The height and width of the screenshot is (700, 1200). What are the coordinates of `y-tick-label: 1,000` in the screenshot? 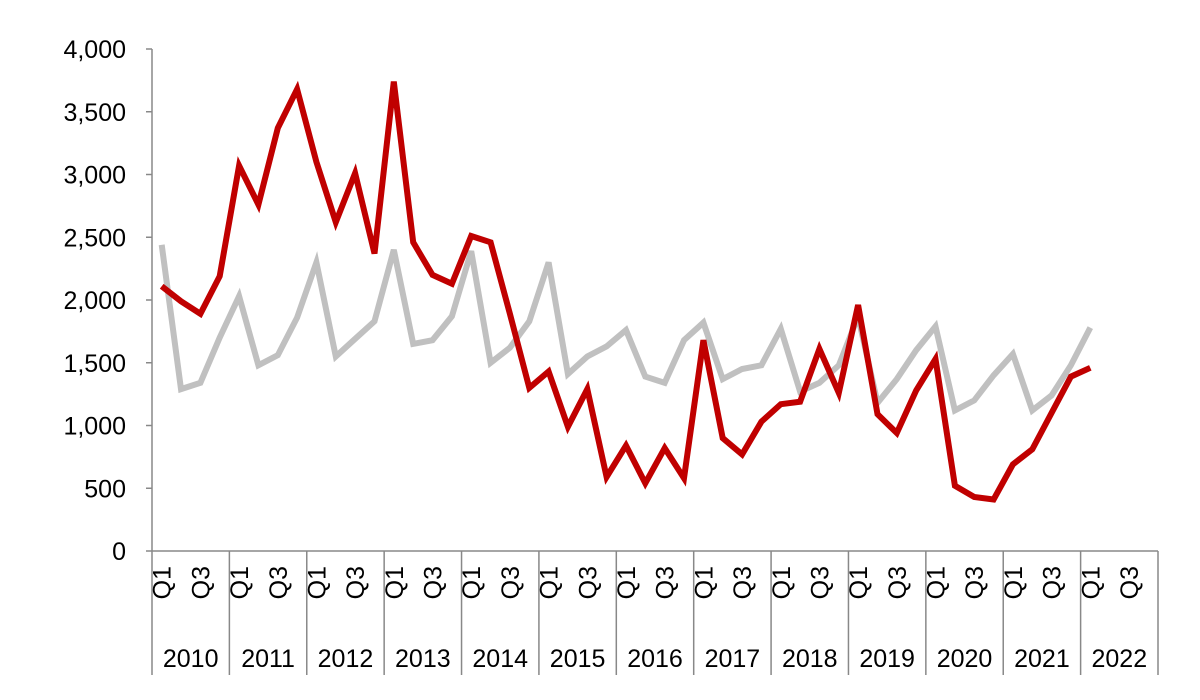 It's located at (94, 427).